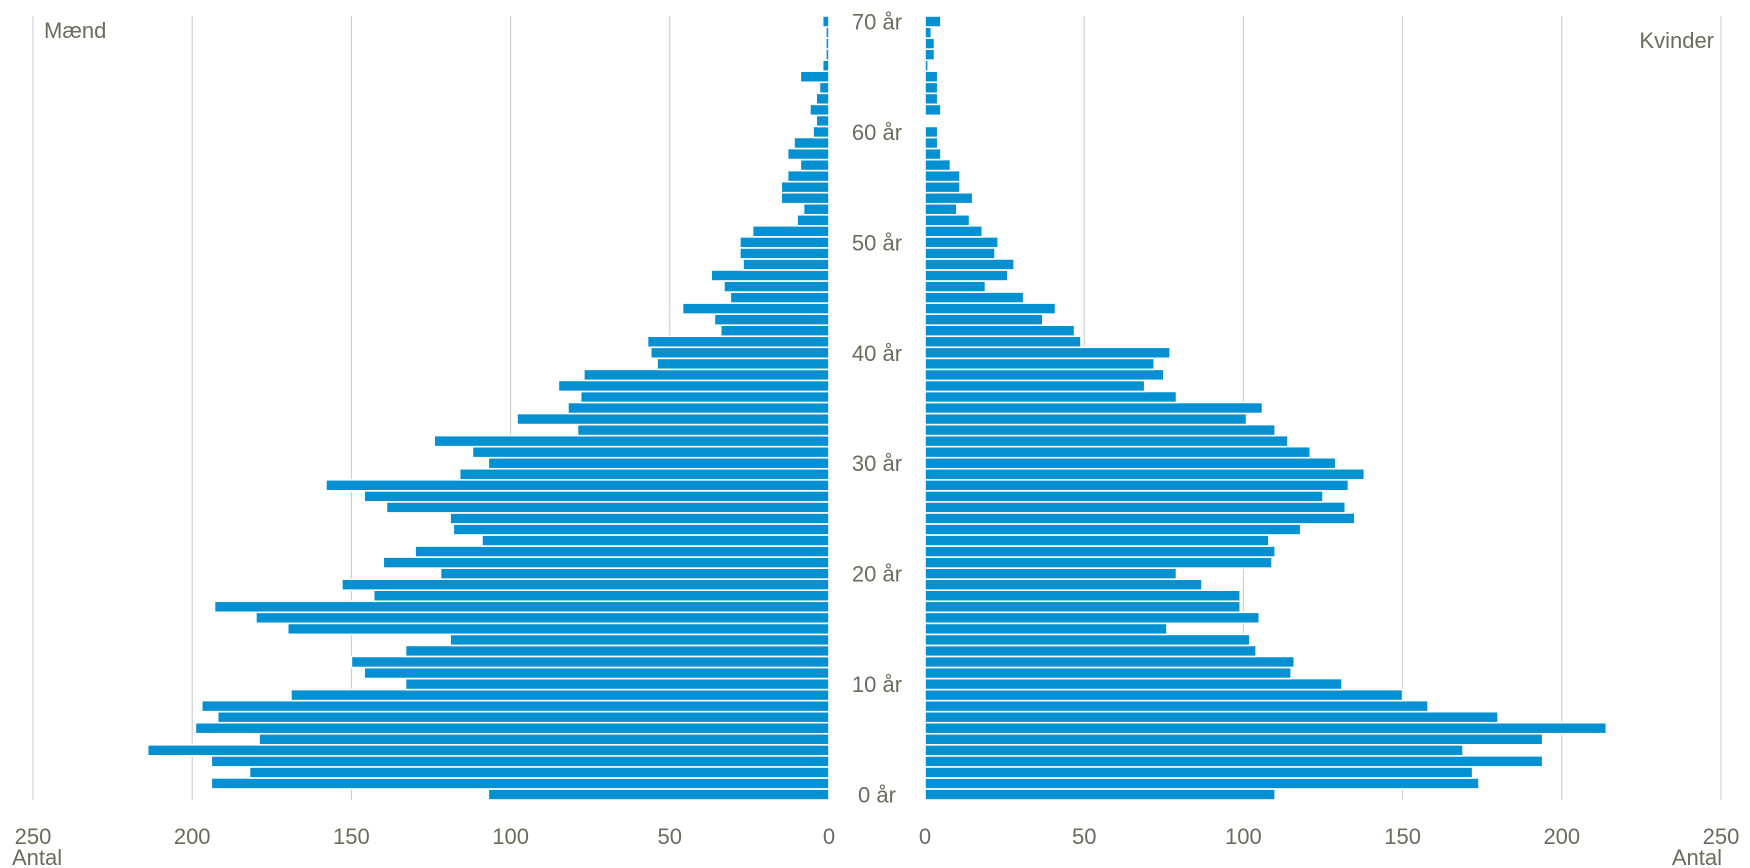 The width and height of the screenshot is (1750, 868). I want to click on x-tick-right-50: 50, so click(1084, 836).